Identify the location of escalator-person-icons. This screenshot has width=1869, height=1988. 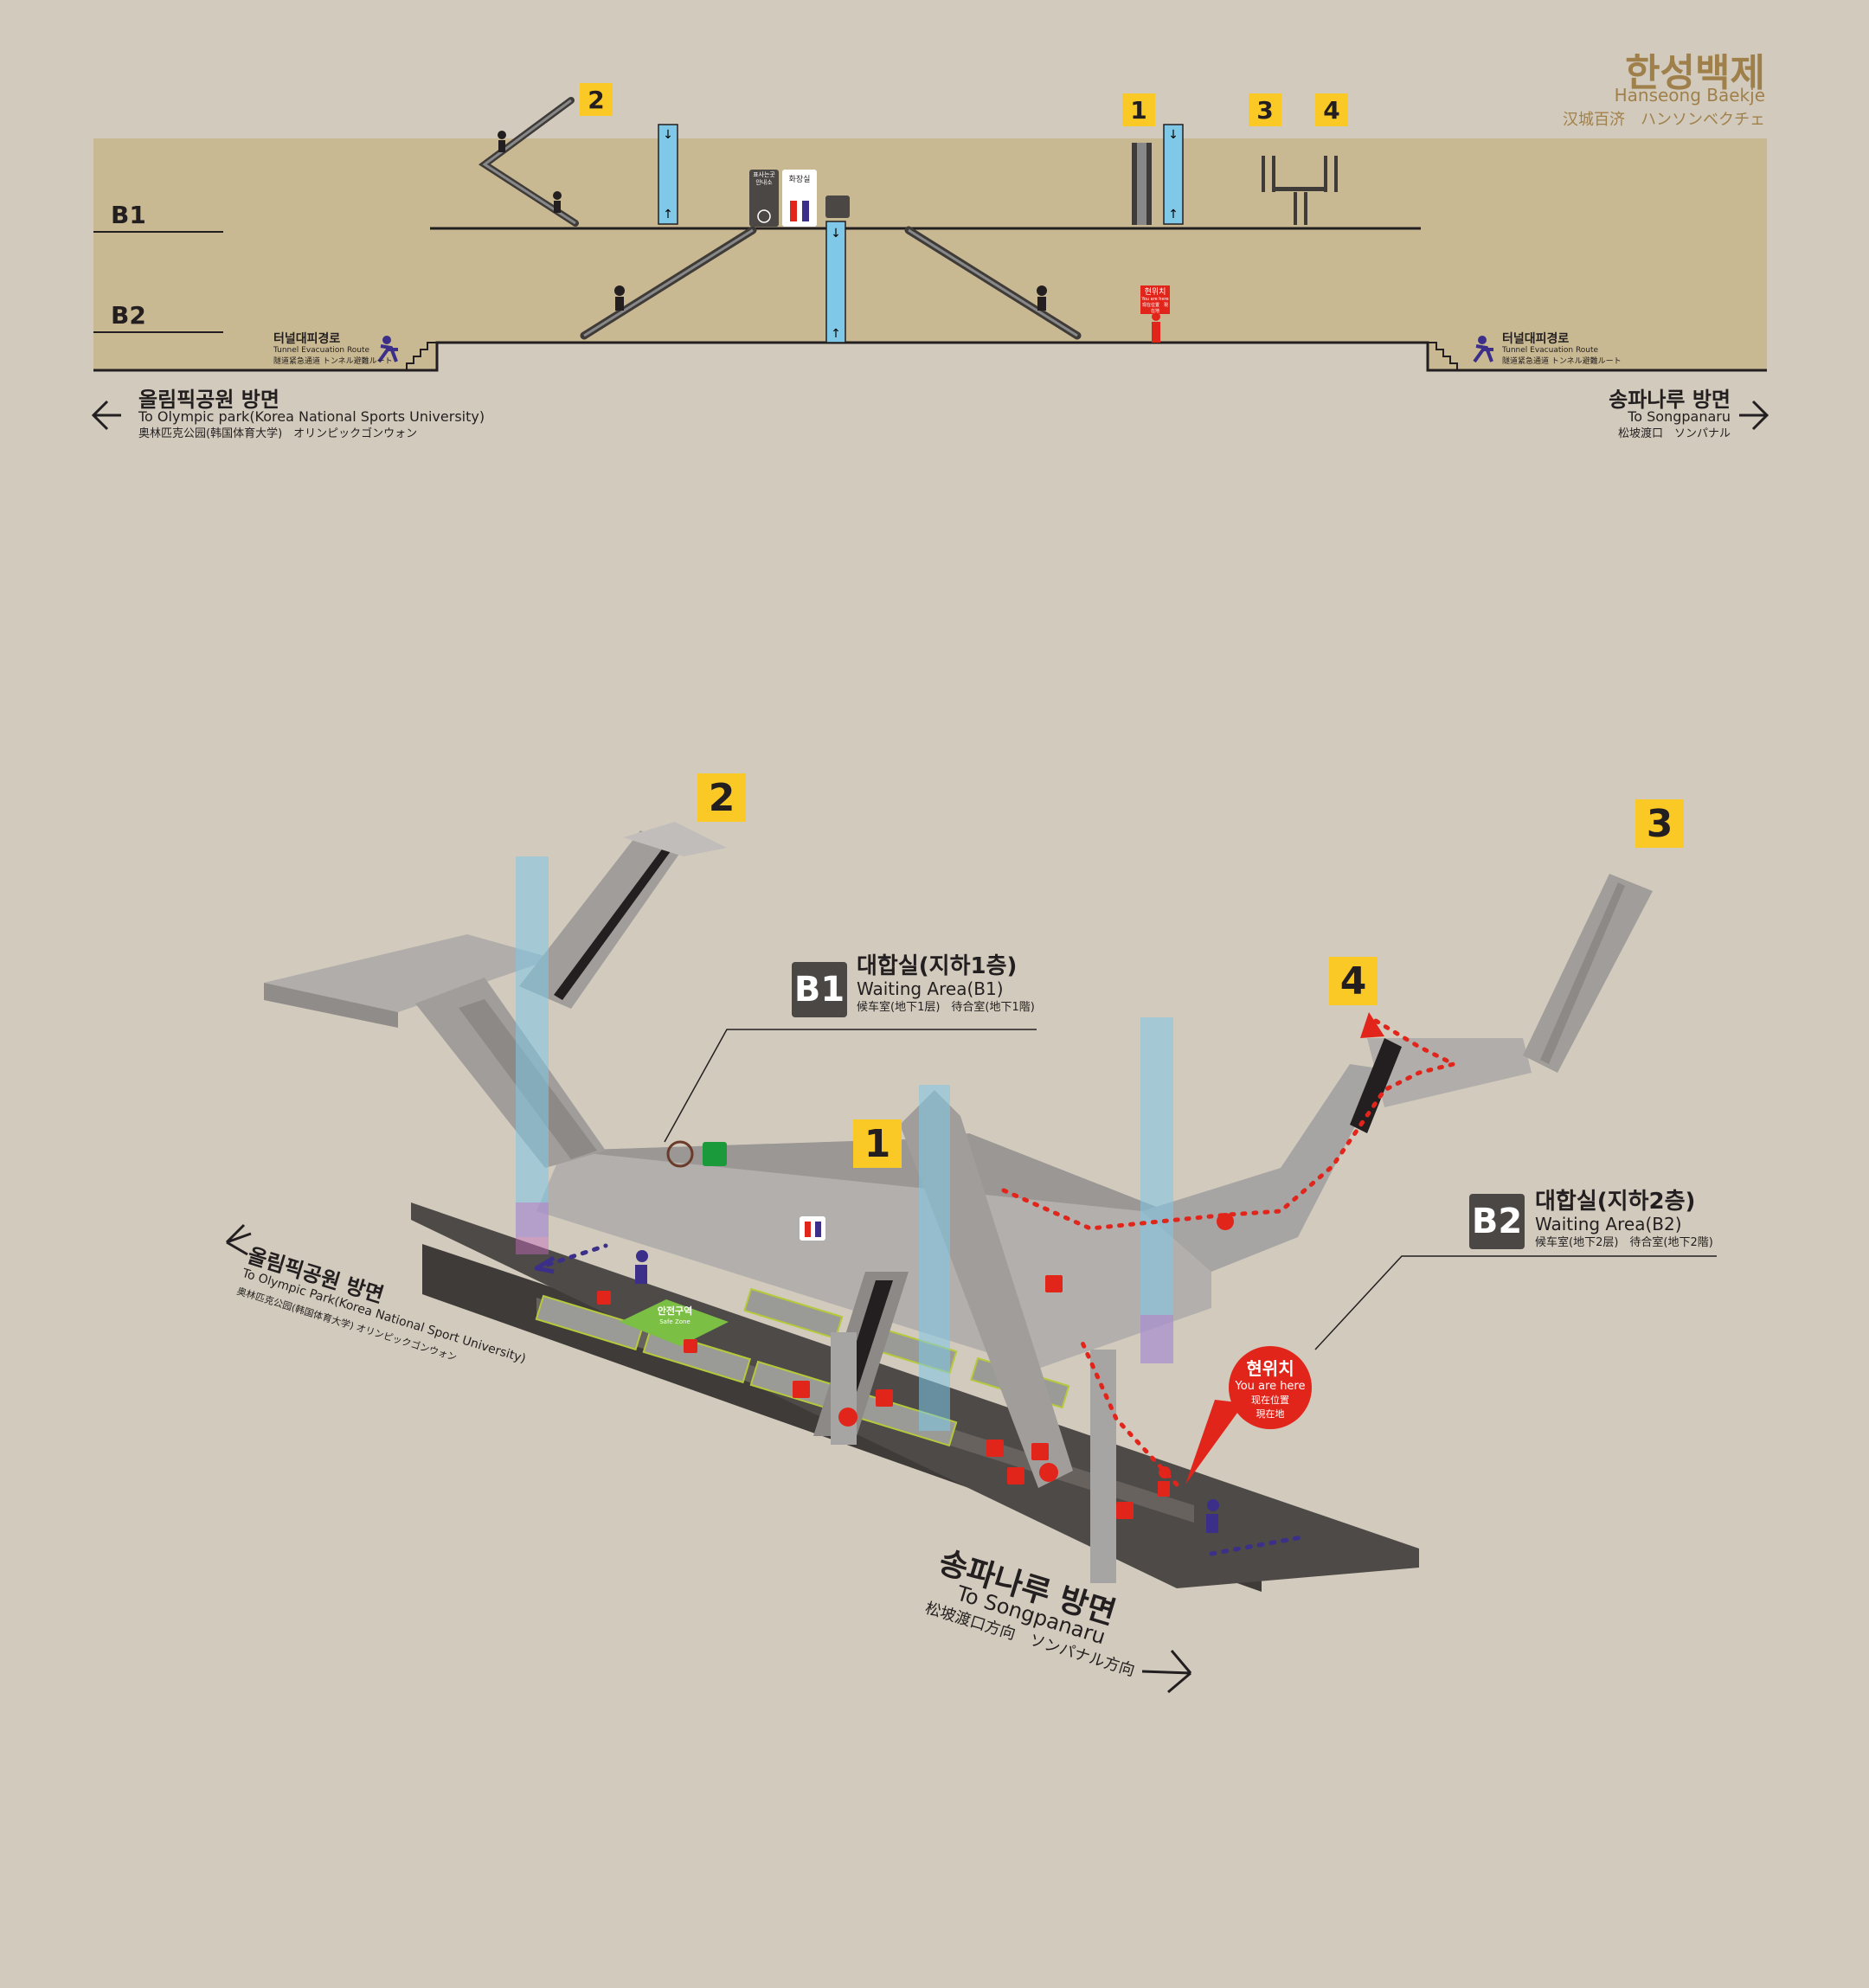
(773, 221).